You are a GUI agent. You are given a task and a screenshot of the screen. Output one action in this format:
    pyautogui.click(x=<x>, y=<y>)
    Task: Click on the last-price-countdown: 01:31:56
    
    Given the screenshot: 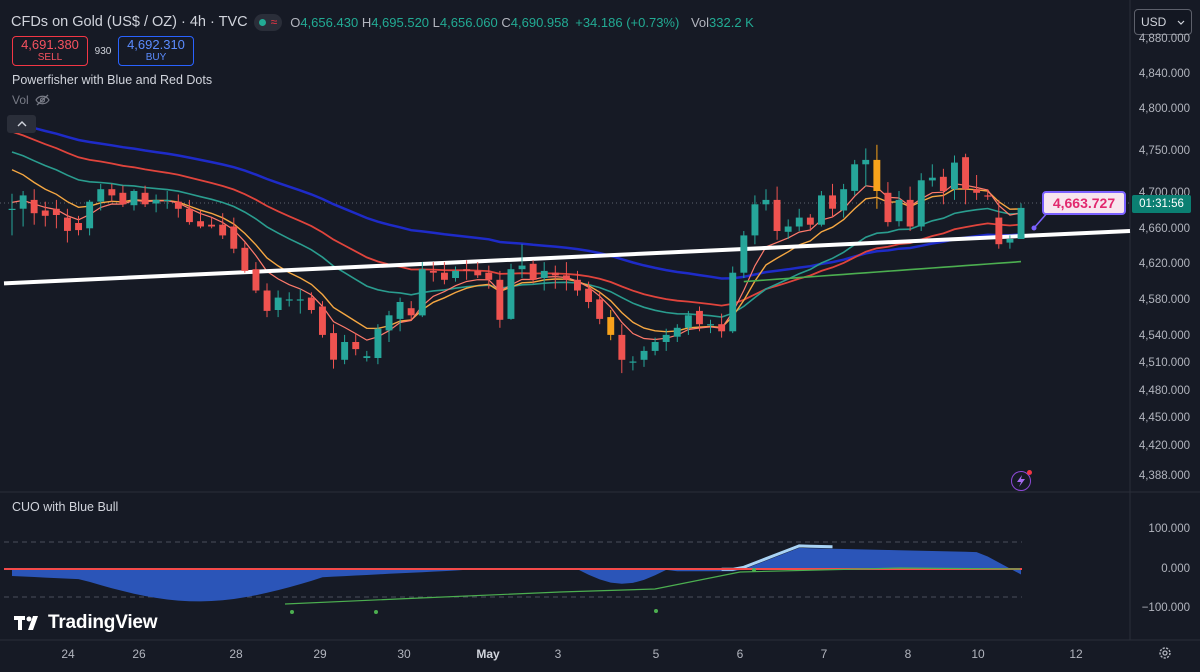 What is the action you would take?
    pyautogui.click(x=1161, y=204)
    